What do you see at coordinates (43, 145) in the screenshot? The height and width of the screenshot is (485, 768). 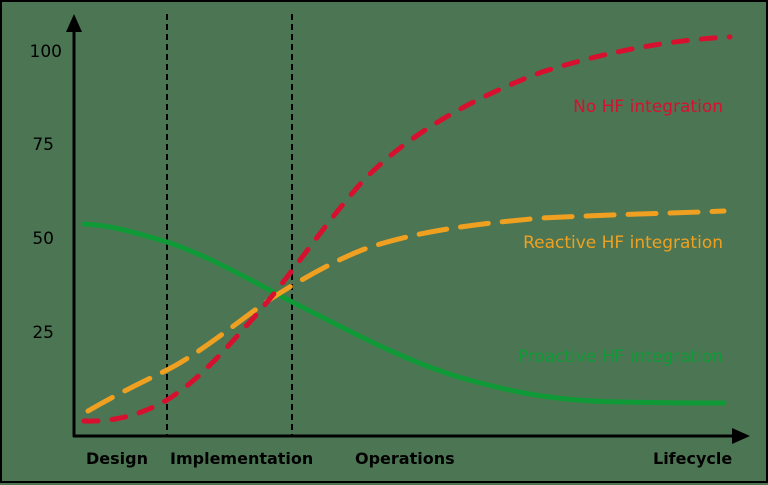 I see `y-tick-75: 75` at bounding box center [43, 145].